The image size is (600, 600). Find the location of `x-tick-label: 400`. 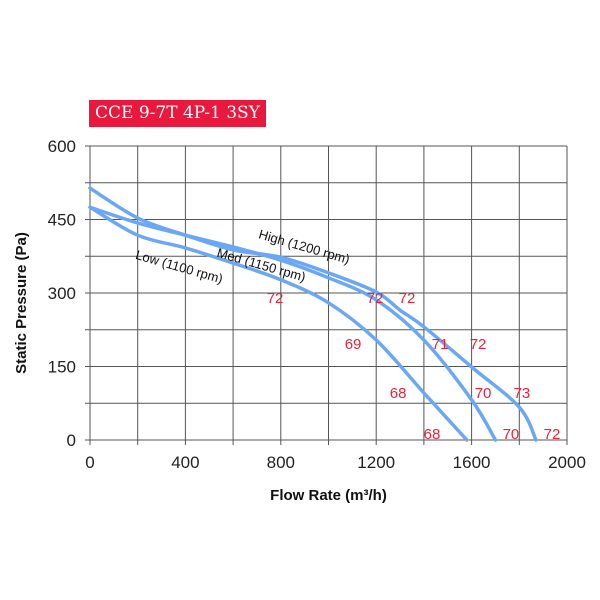

x-tick-label: 400 is located at coordinates (185, 462).